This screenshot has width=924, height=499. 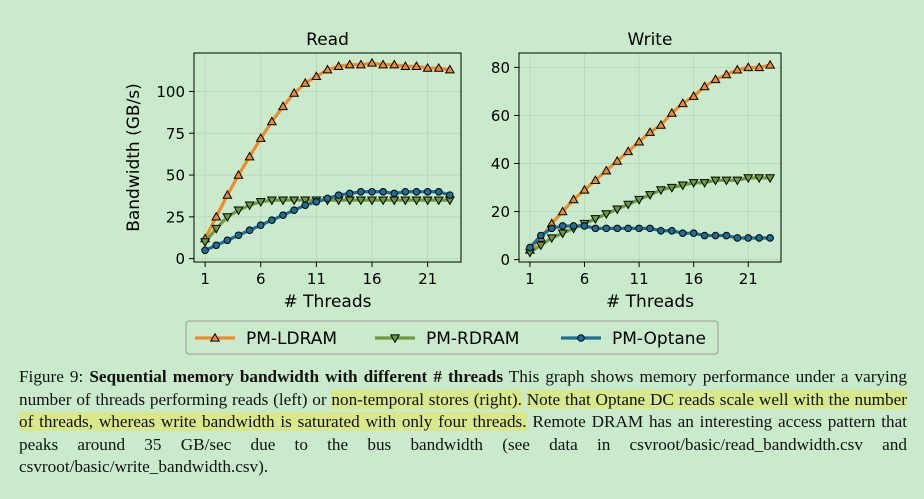 I want to click on y-tick-label: 100, so click(x=170, y=92).